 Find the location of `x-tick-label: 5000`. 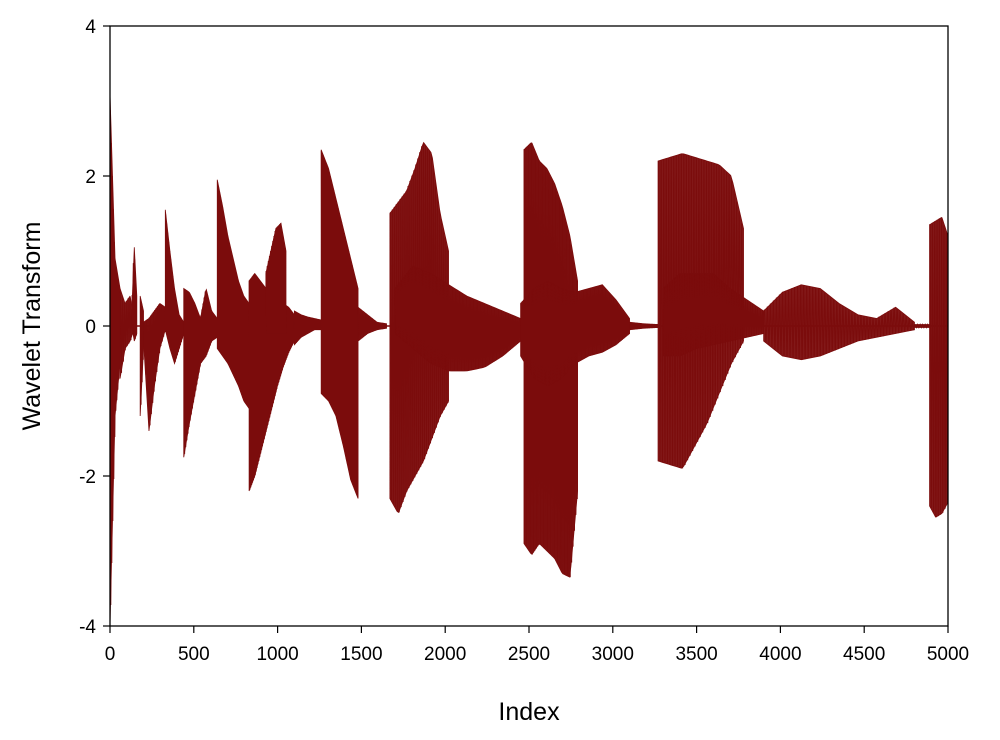

x-tick-label: 5000 is located at coordinates (948, 654).